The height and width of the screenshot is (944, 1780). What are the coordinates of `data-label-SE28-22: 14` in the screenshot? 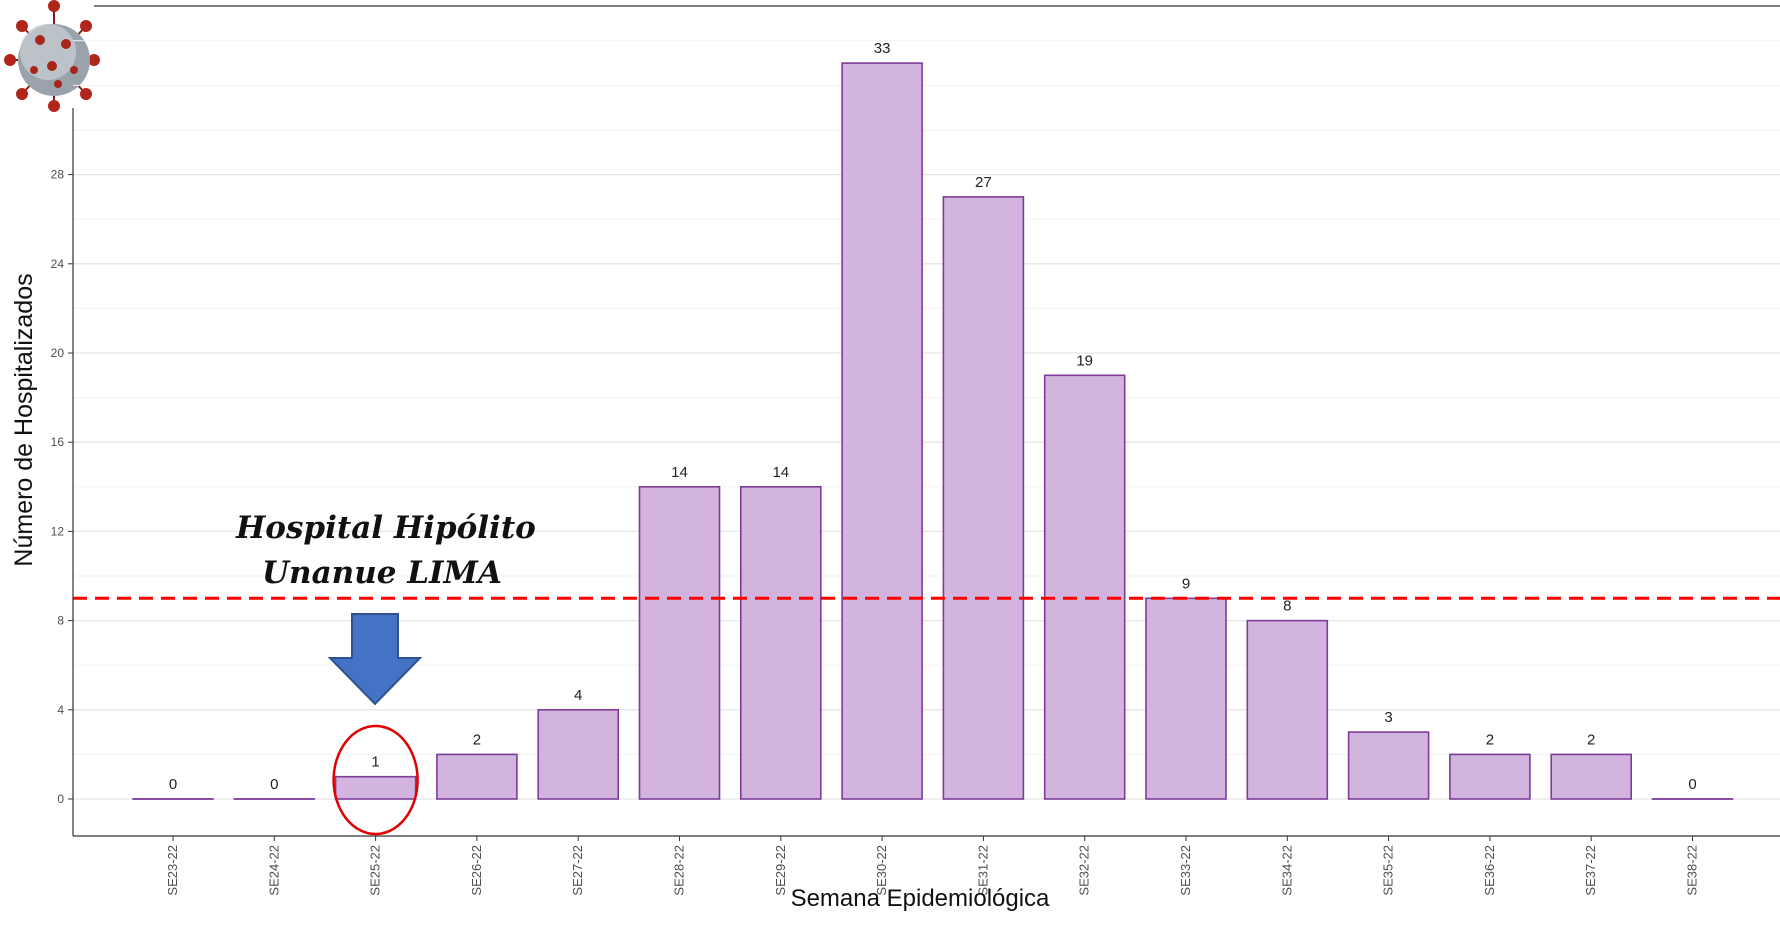 It's located at (679, 472).